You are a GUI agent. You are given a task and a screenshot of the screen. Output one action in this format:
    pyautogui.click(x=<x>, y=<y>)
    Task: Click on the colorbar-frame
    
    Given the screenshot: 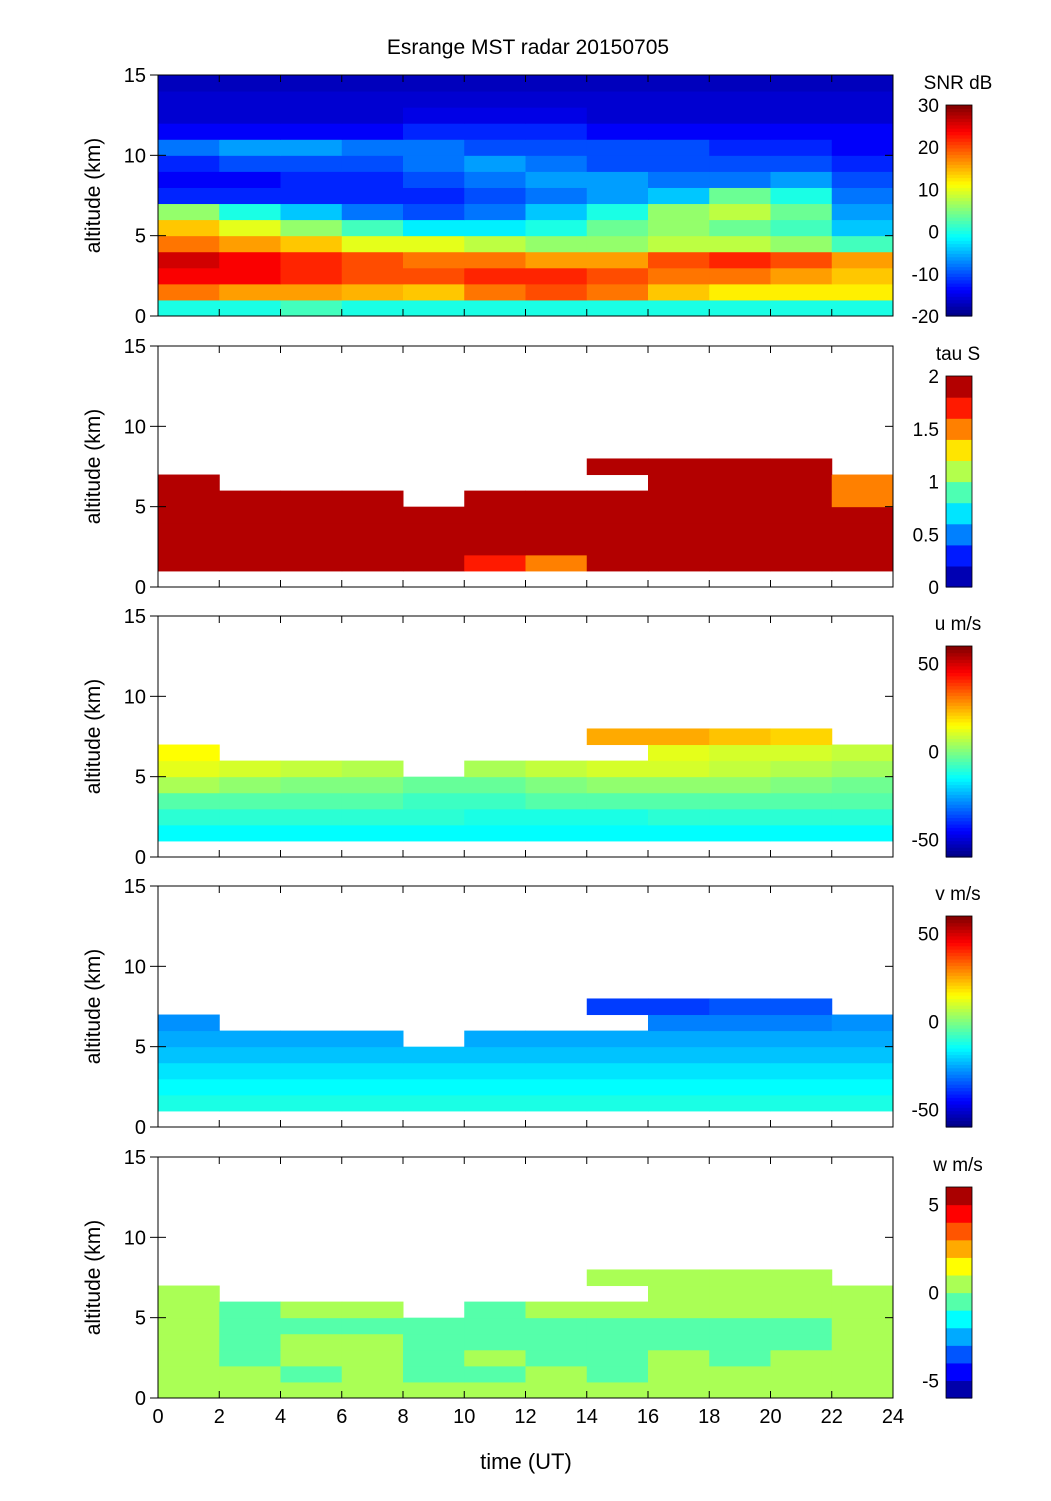 What is the action you would take?
    pyautogui.click(x=959, y=1292)
    